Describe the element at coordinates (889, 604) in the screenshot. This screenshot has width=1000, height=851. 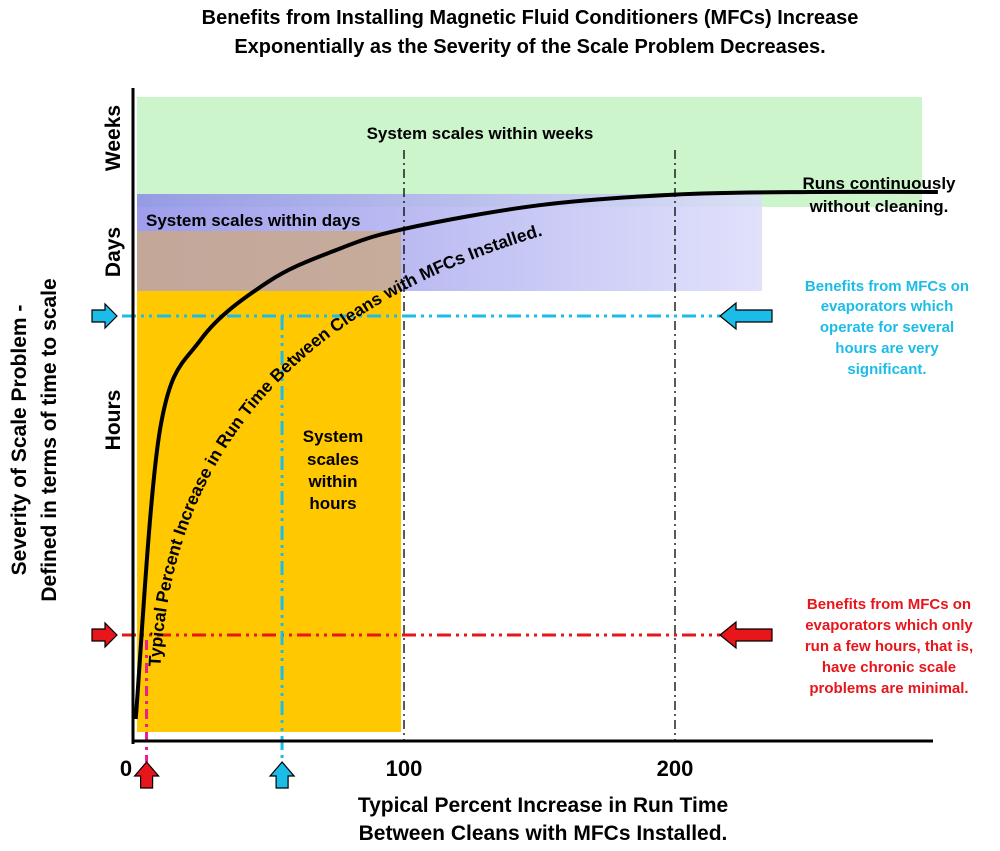
I see `red-note-line-1: Benefits from MFCs on` at that location.